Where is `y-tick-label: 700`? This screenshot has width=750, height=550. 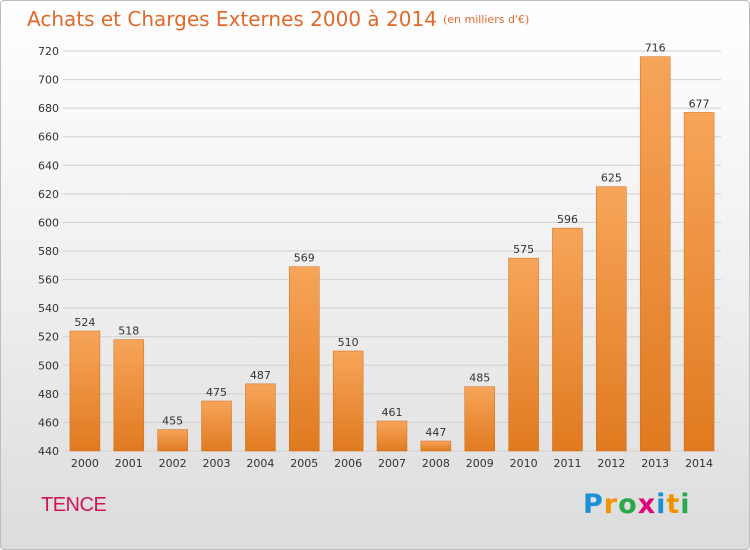
y-tick-label: 700 is located at coordinates (48, 80).